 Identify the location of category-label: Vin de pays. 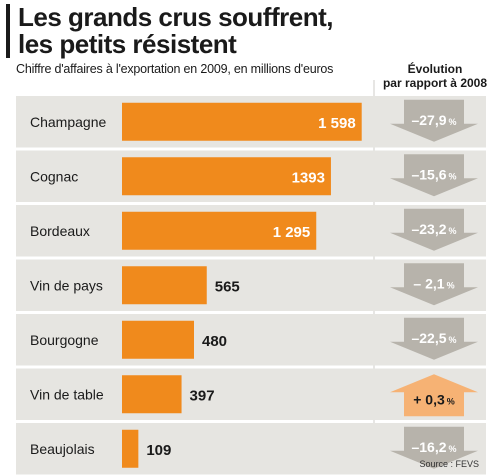
(66, 285).